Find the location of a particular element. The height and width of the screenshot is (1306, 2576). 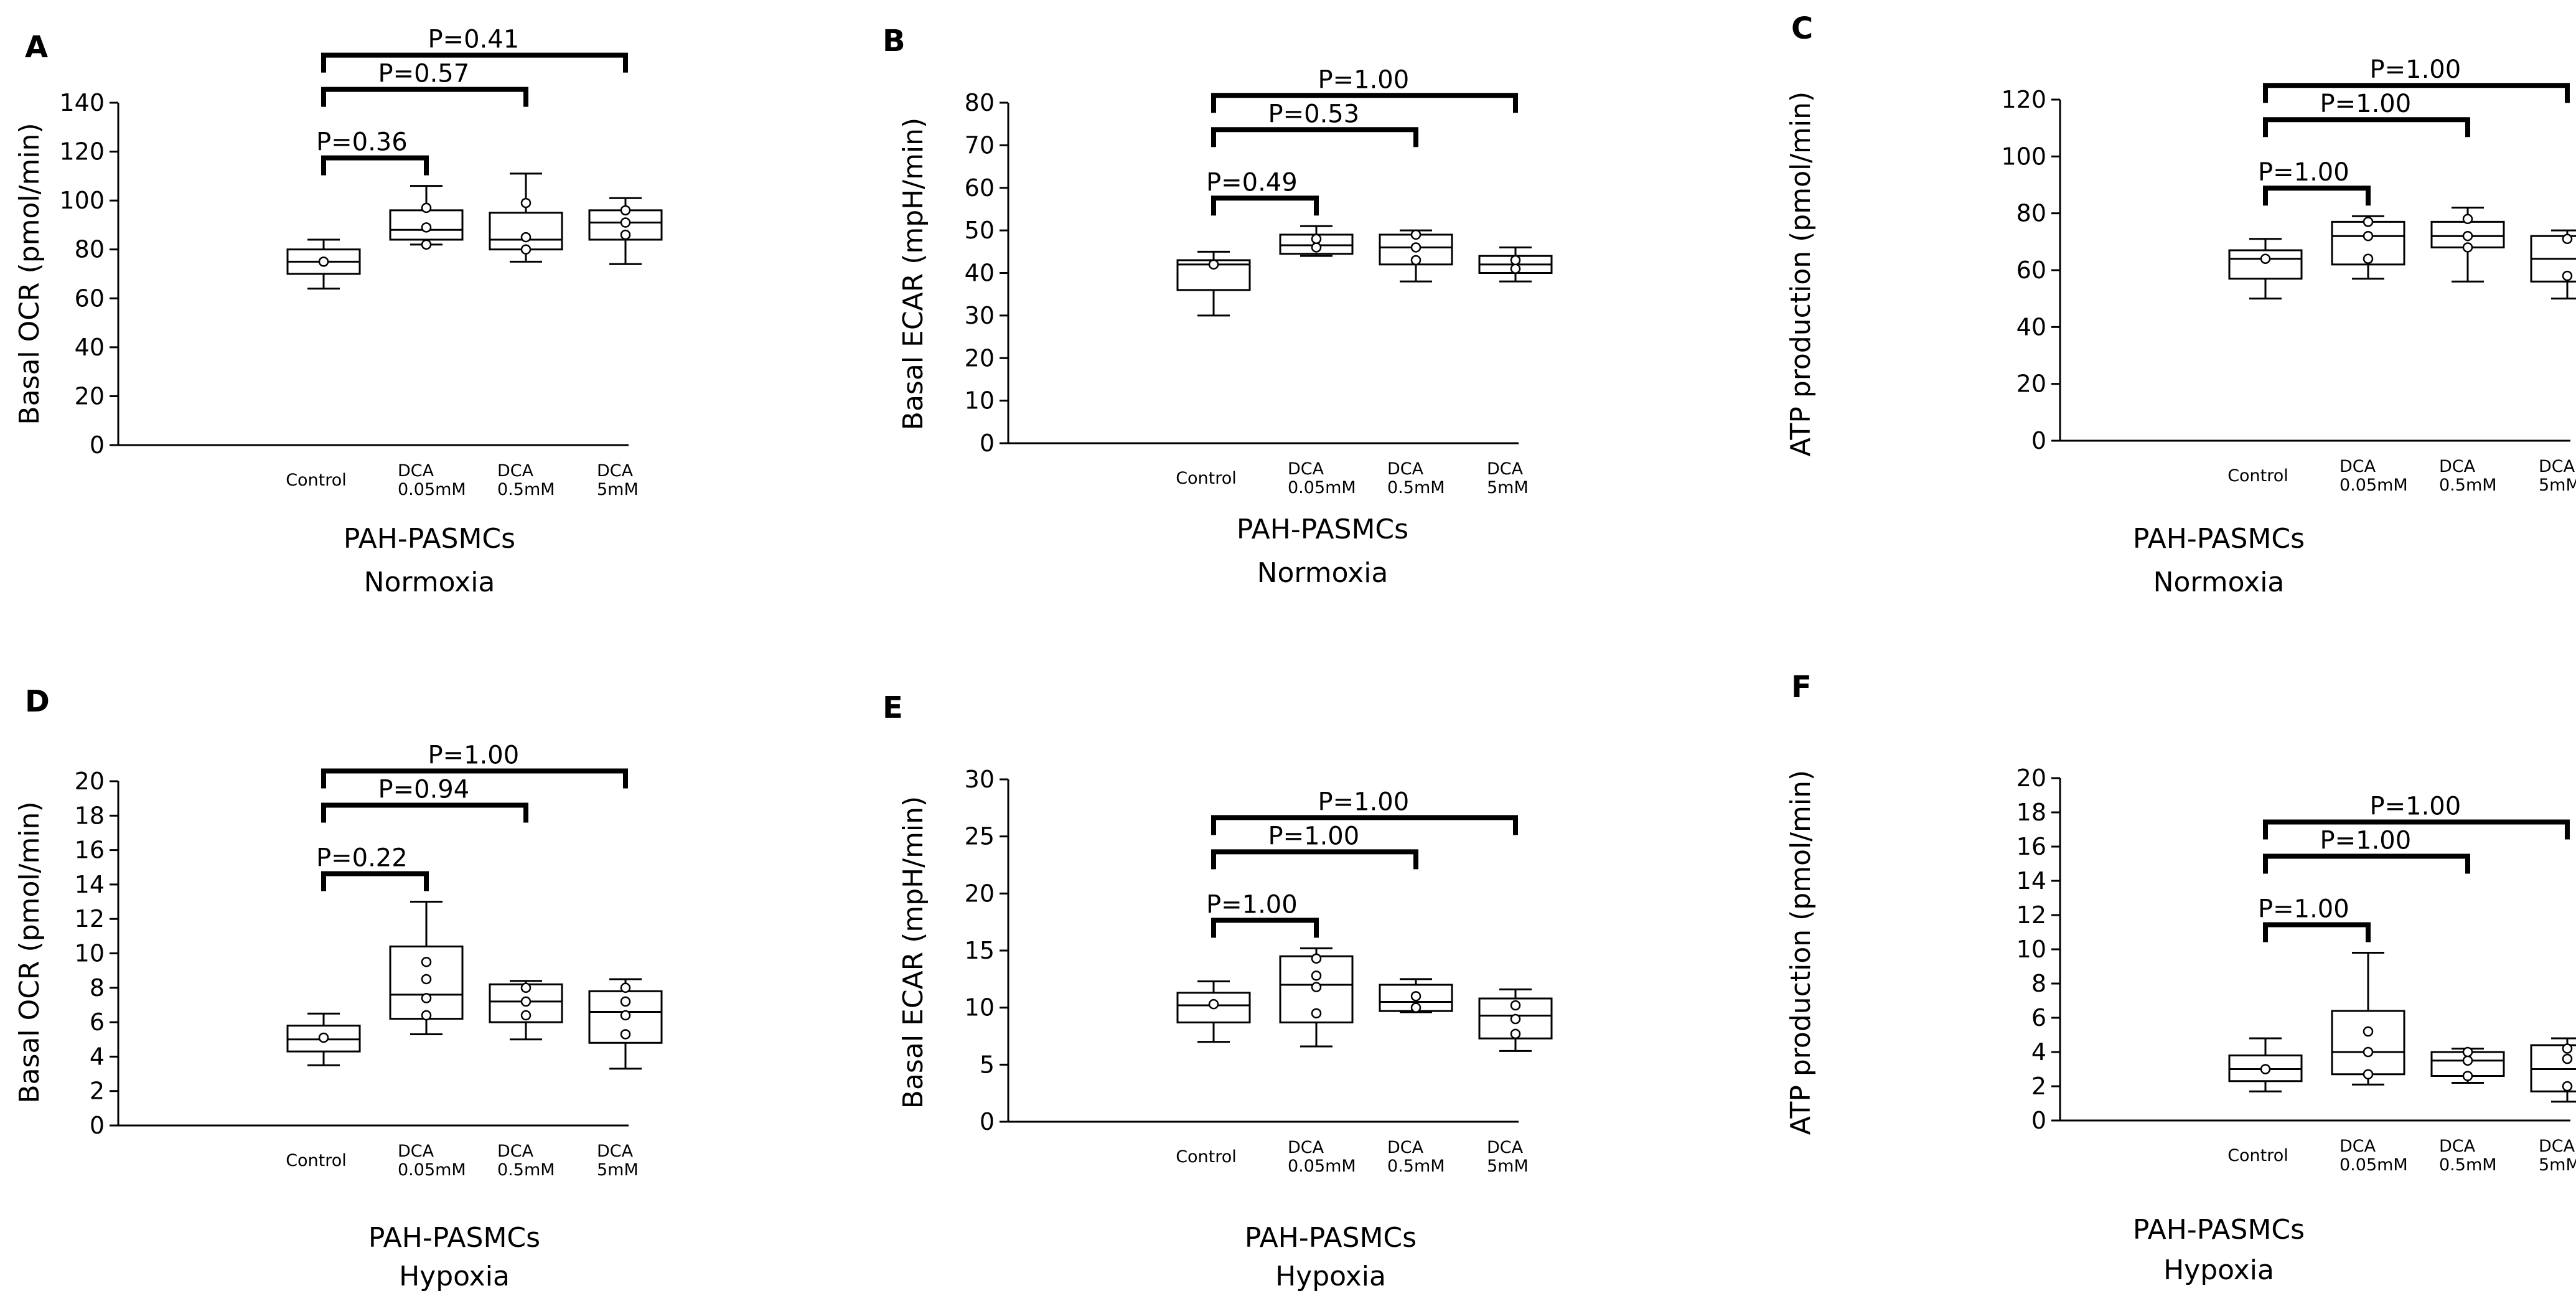

panel-letter: B is located at coordinates (894, 41).